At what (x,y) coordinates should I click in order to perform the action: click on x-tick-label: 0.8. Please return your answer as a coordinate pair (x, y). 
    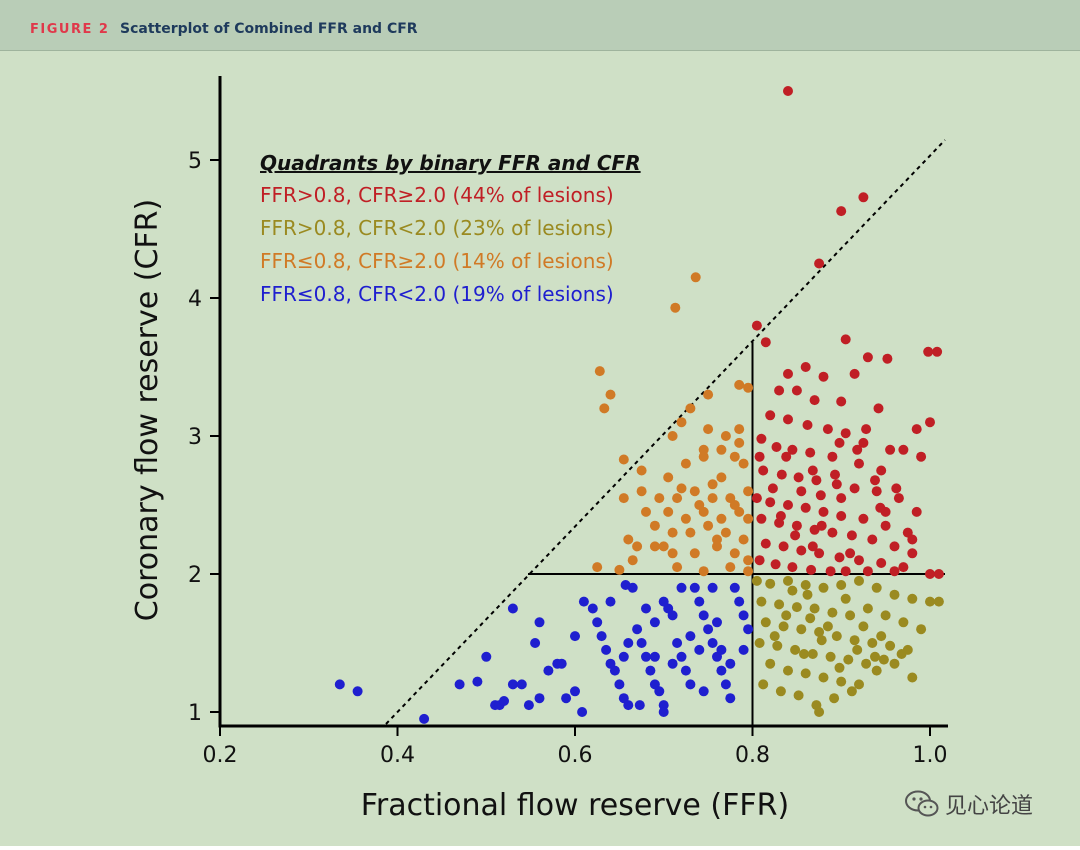
    Looking at the image, I should click on (752, 755).